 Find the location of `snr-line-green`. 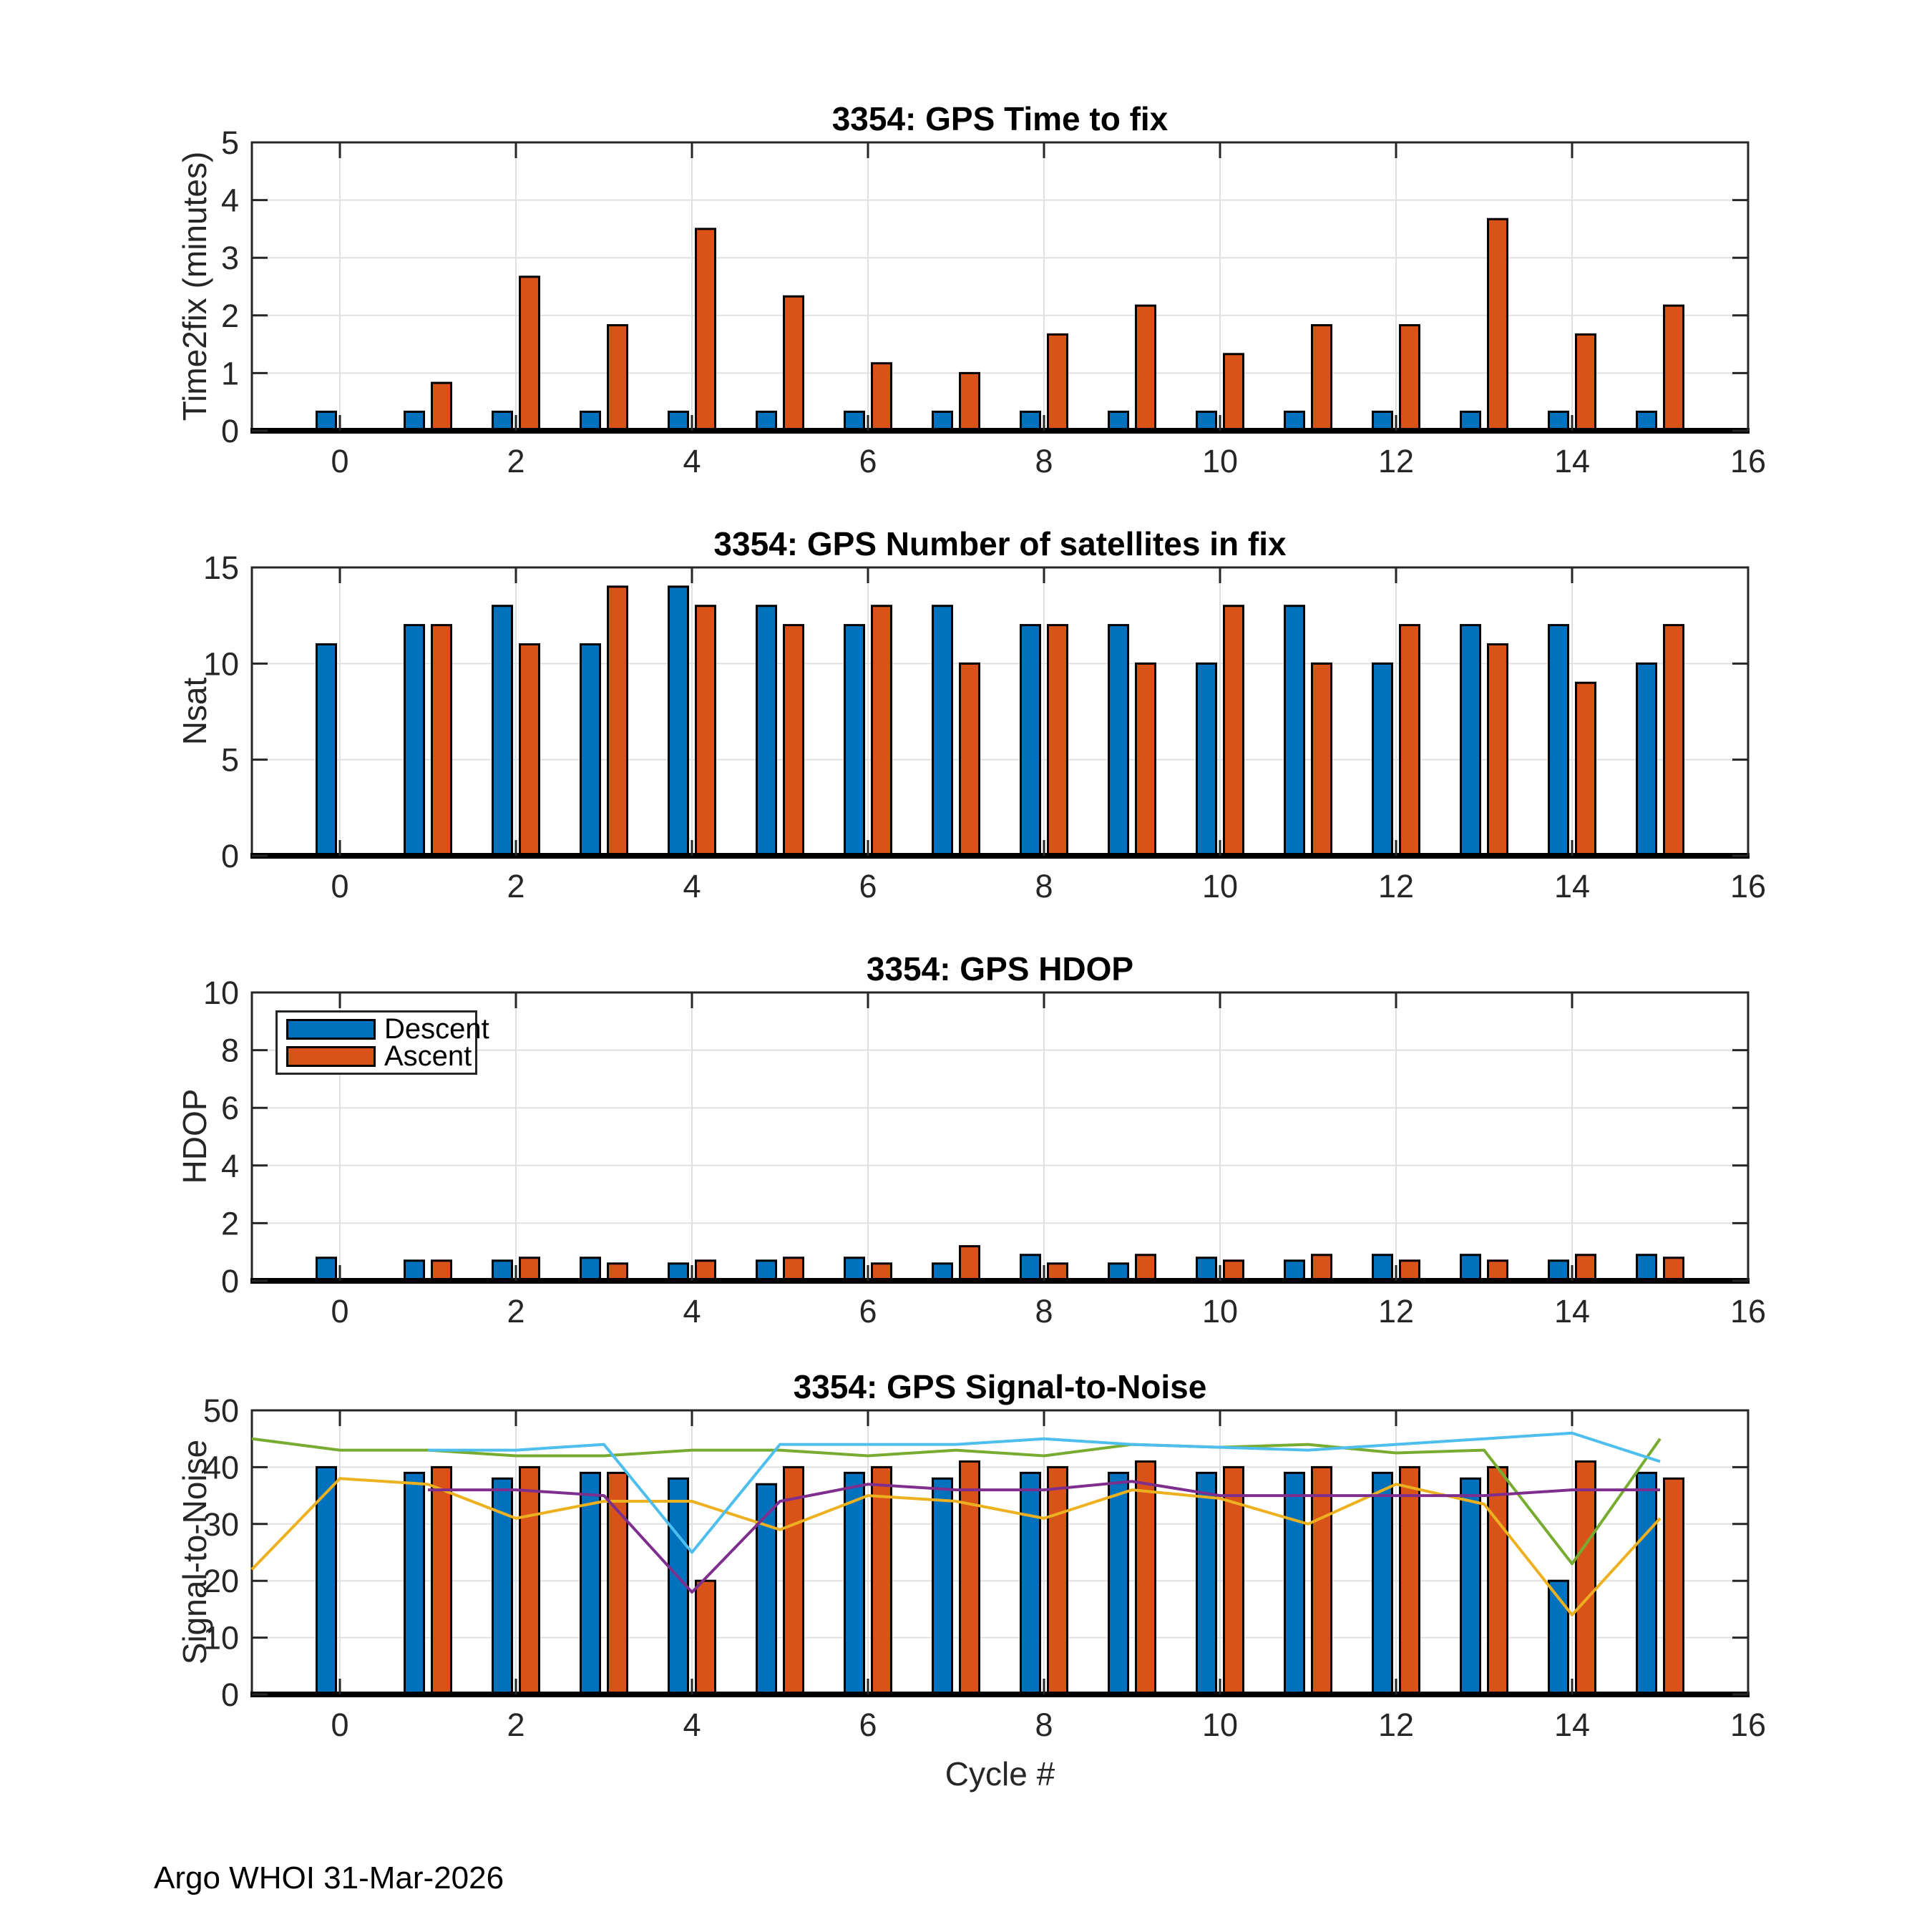

snr-line-green is located at coordinates (956, 1501).